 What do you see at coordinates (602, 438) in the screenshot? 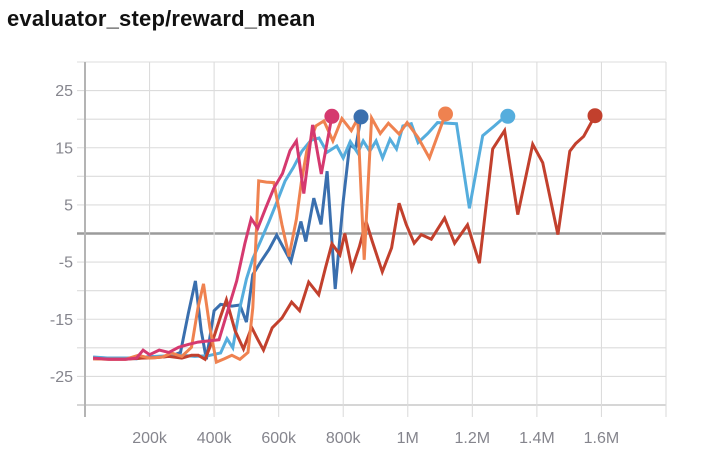
I see `x-tick-label: 1.6M` at bounding box center [602, 438].